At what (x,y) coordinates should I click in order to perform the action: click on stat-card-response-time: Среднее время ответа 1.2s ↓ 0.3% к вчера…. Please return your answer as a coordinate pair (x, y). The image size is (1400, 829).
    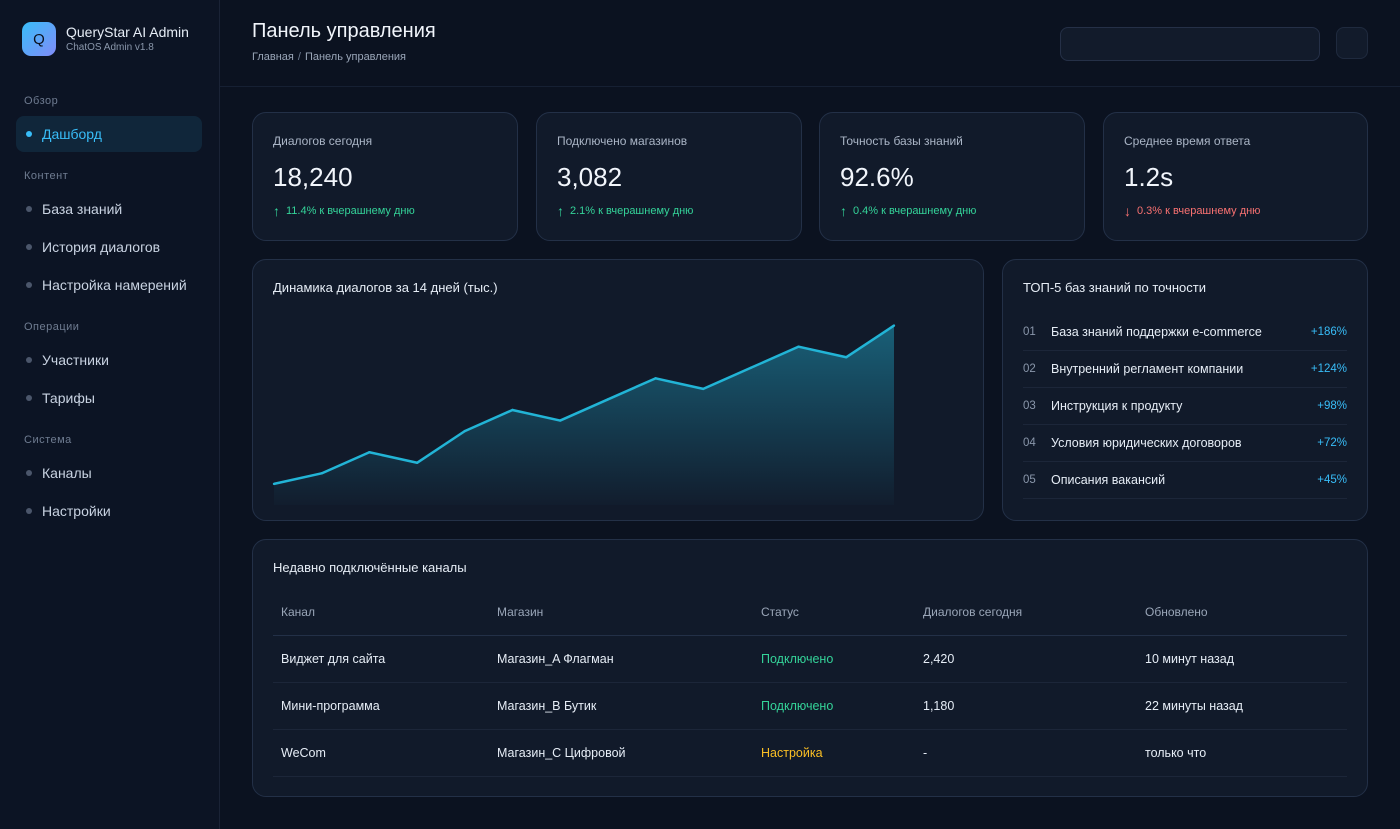
    Looking at the image, I should click on (1235, 176).